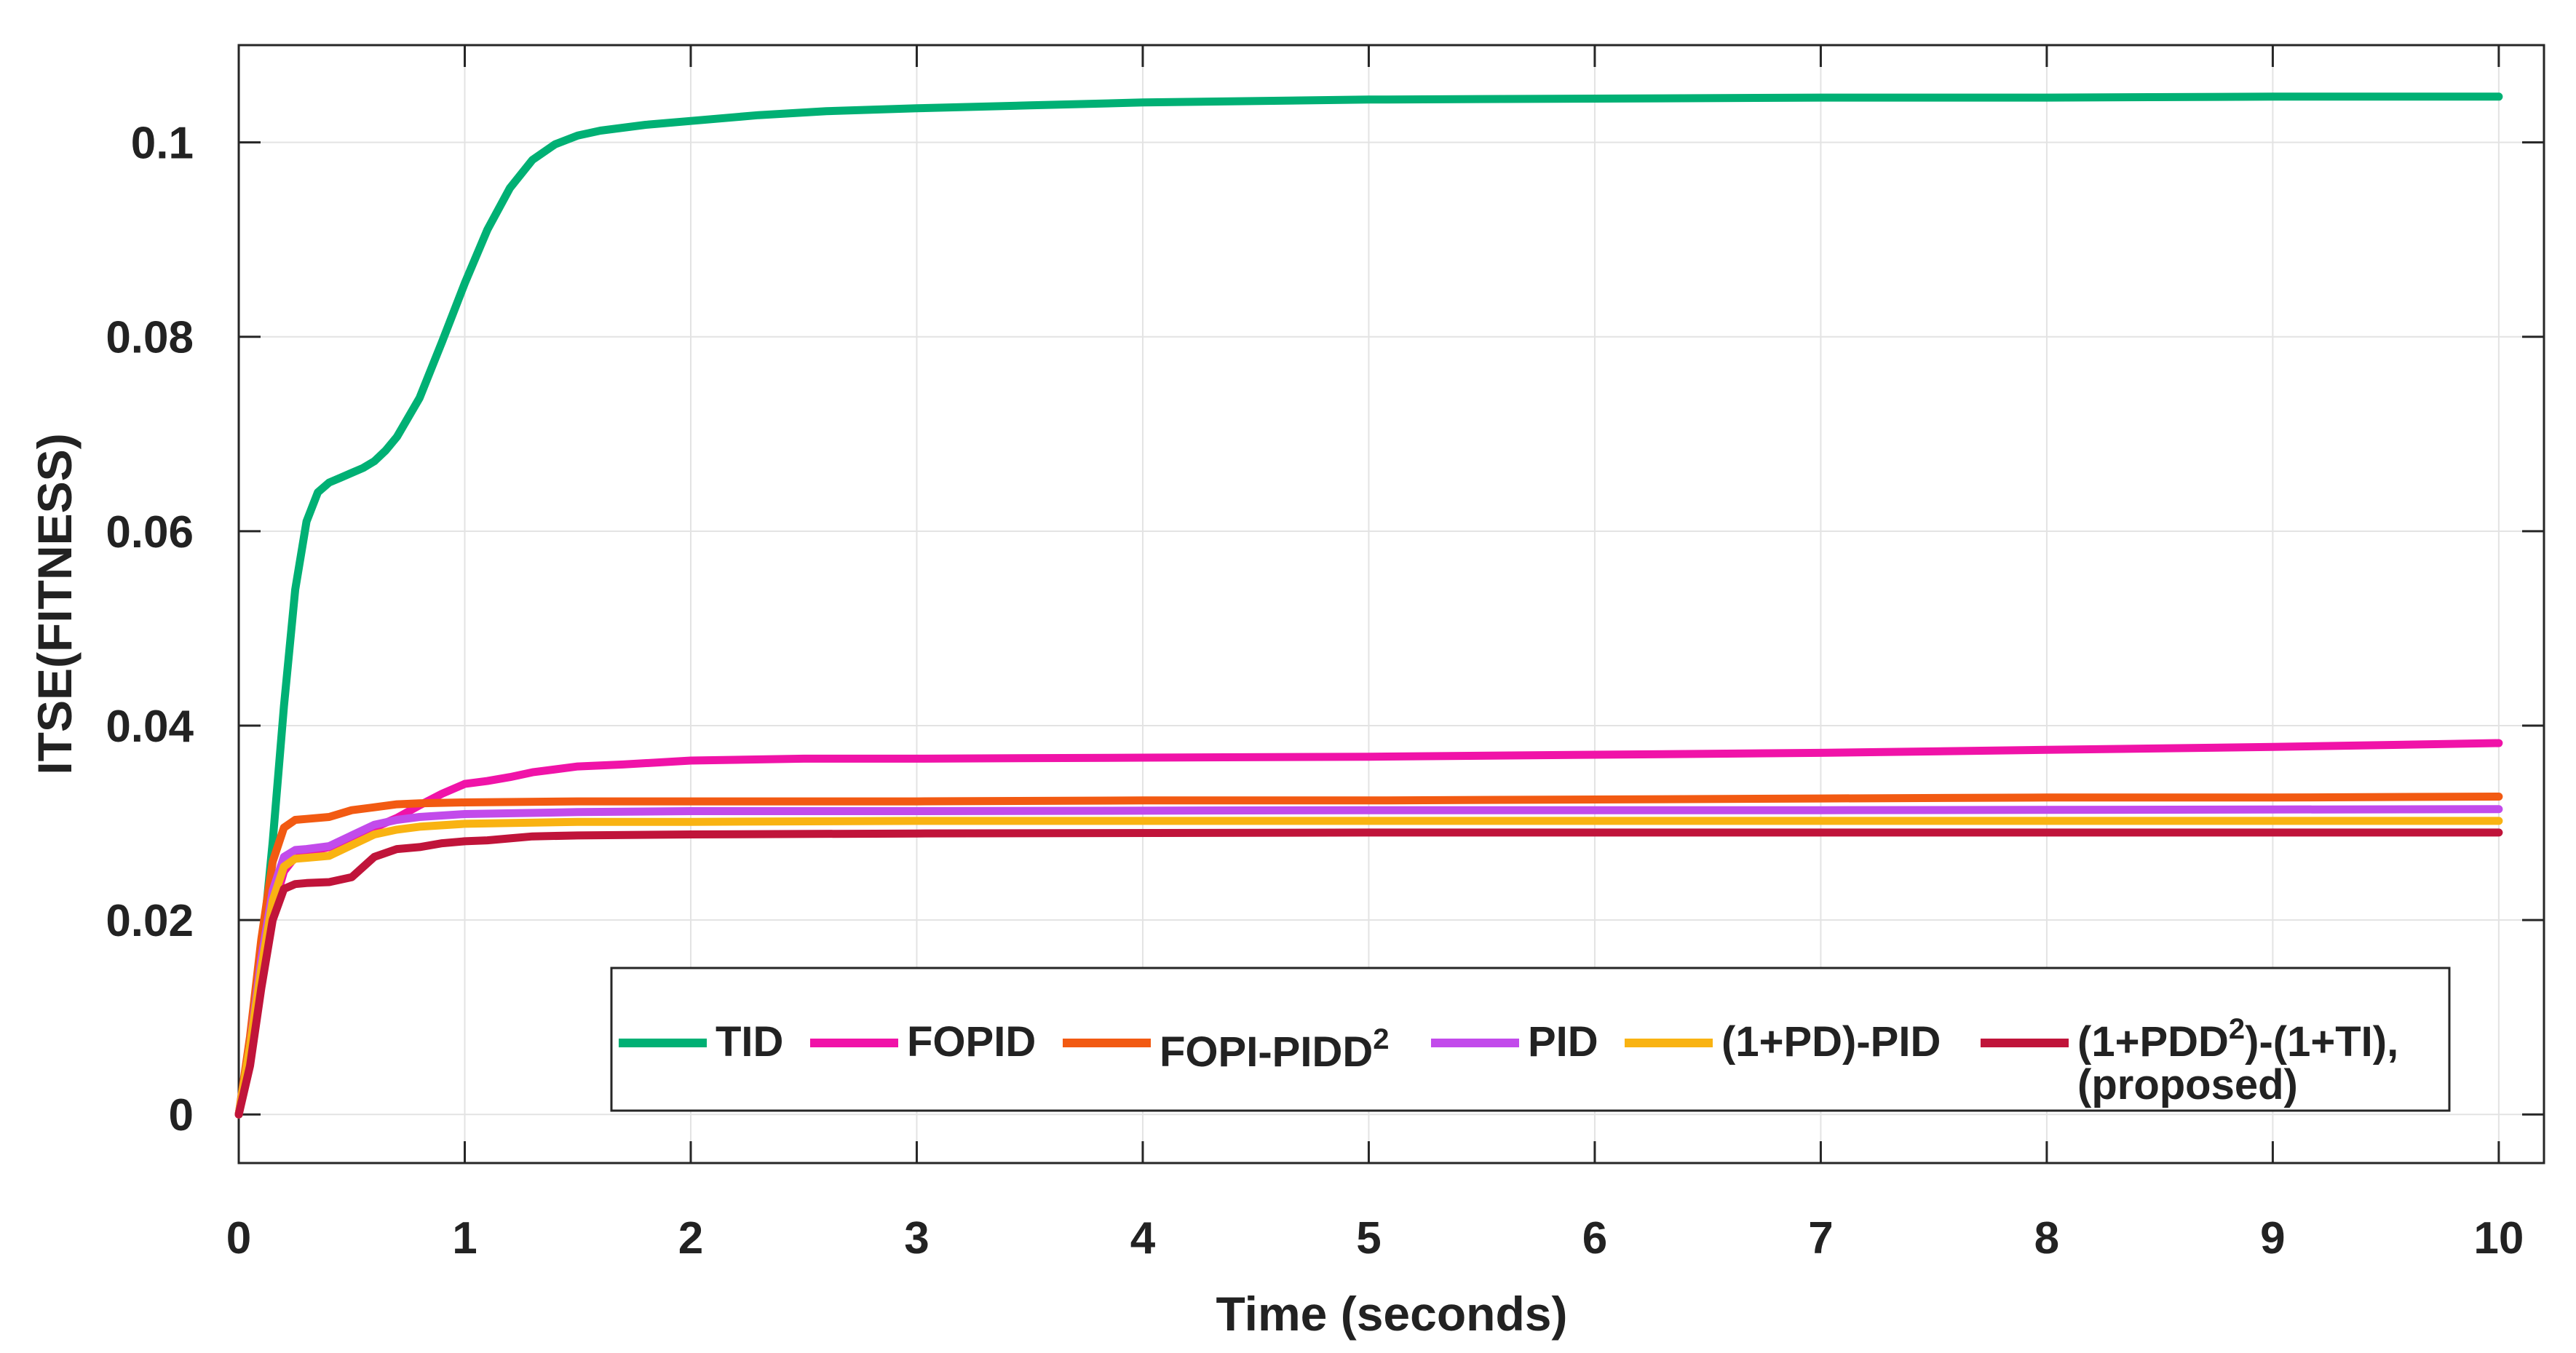 The image size is (2576, 1353). Describe the element at coordinates (1143, 1238) in the screenshot. I see `x-tick-label: 4` at that location.